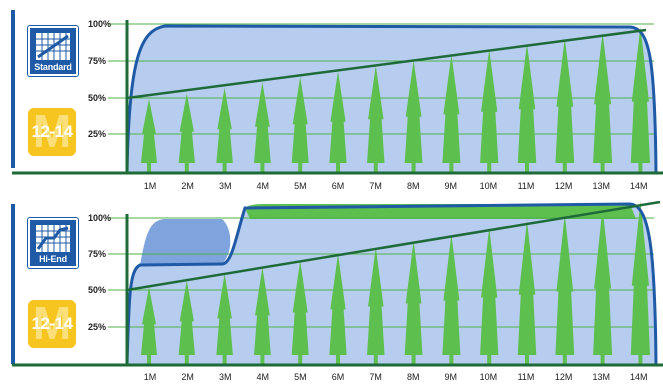 The image size is (663, 385). I want to click on trend-line, so click(386, 64).